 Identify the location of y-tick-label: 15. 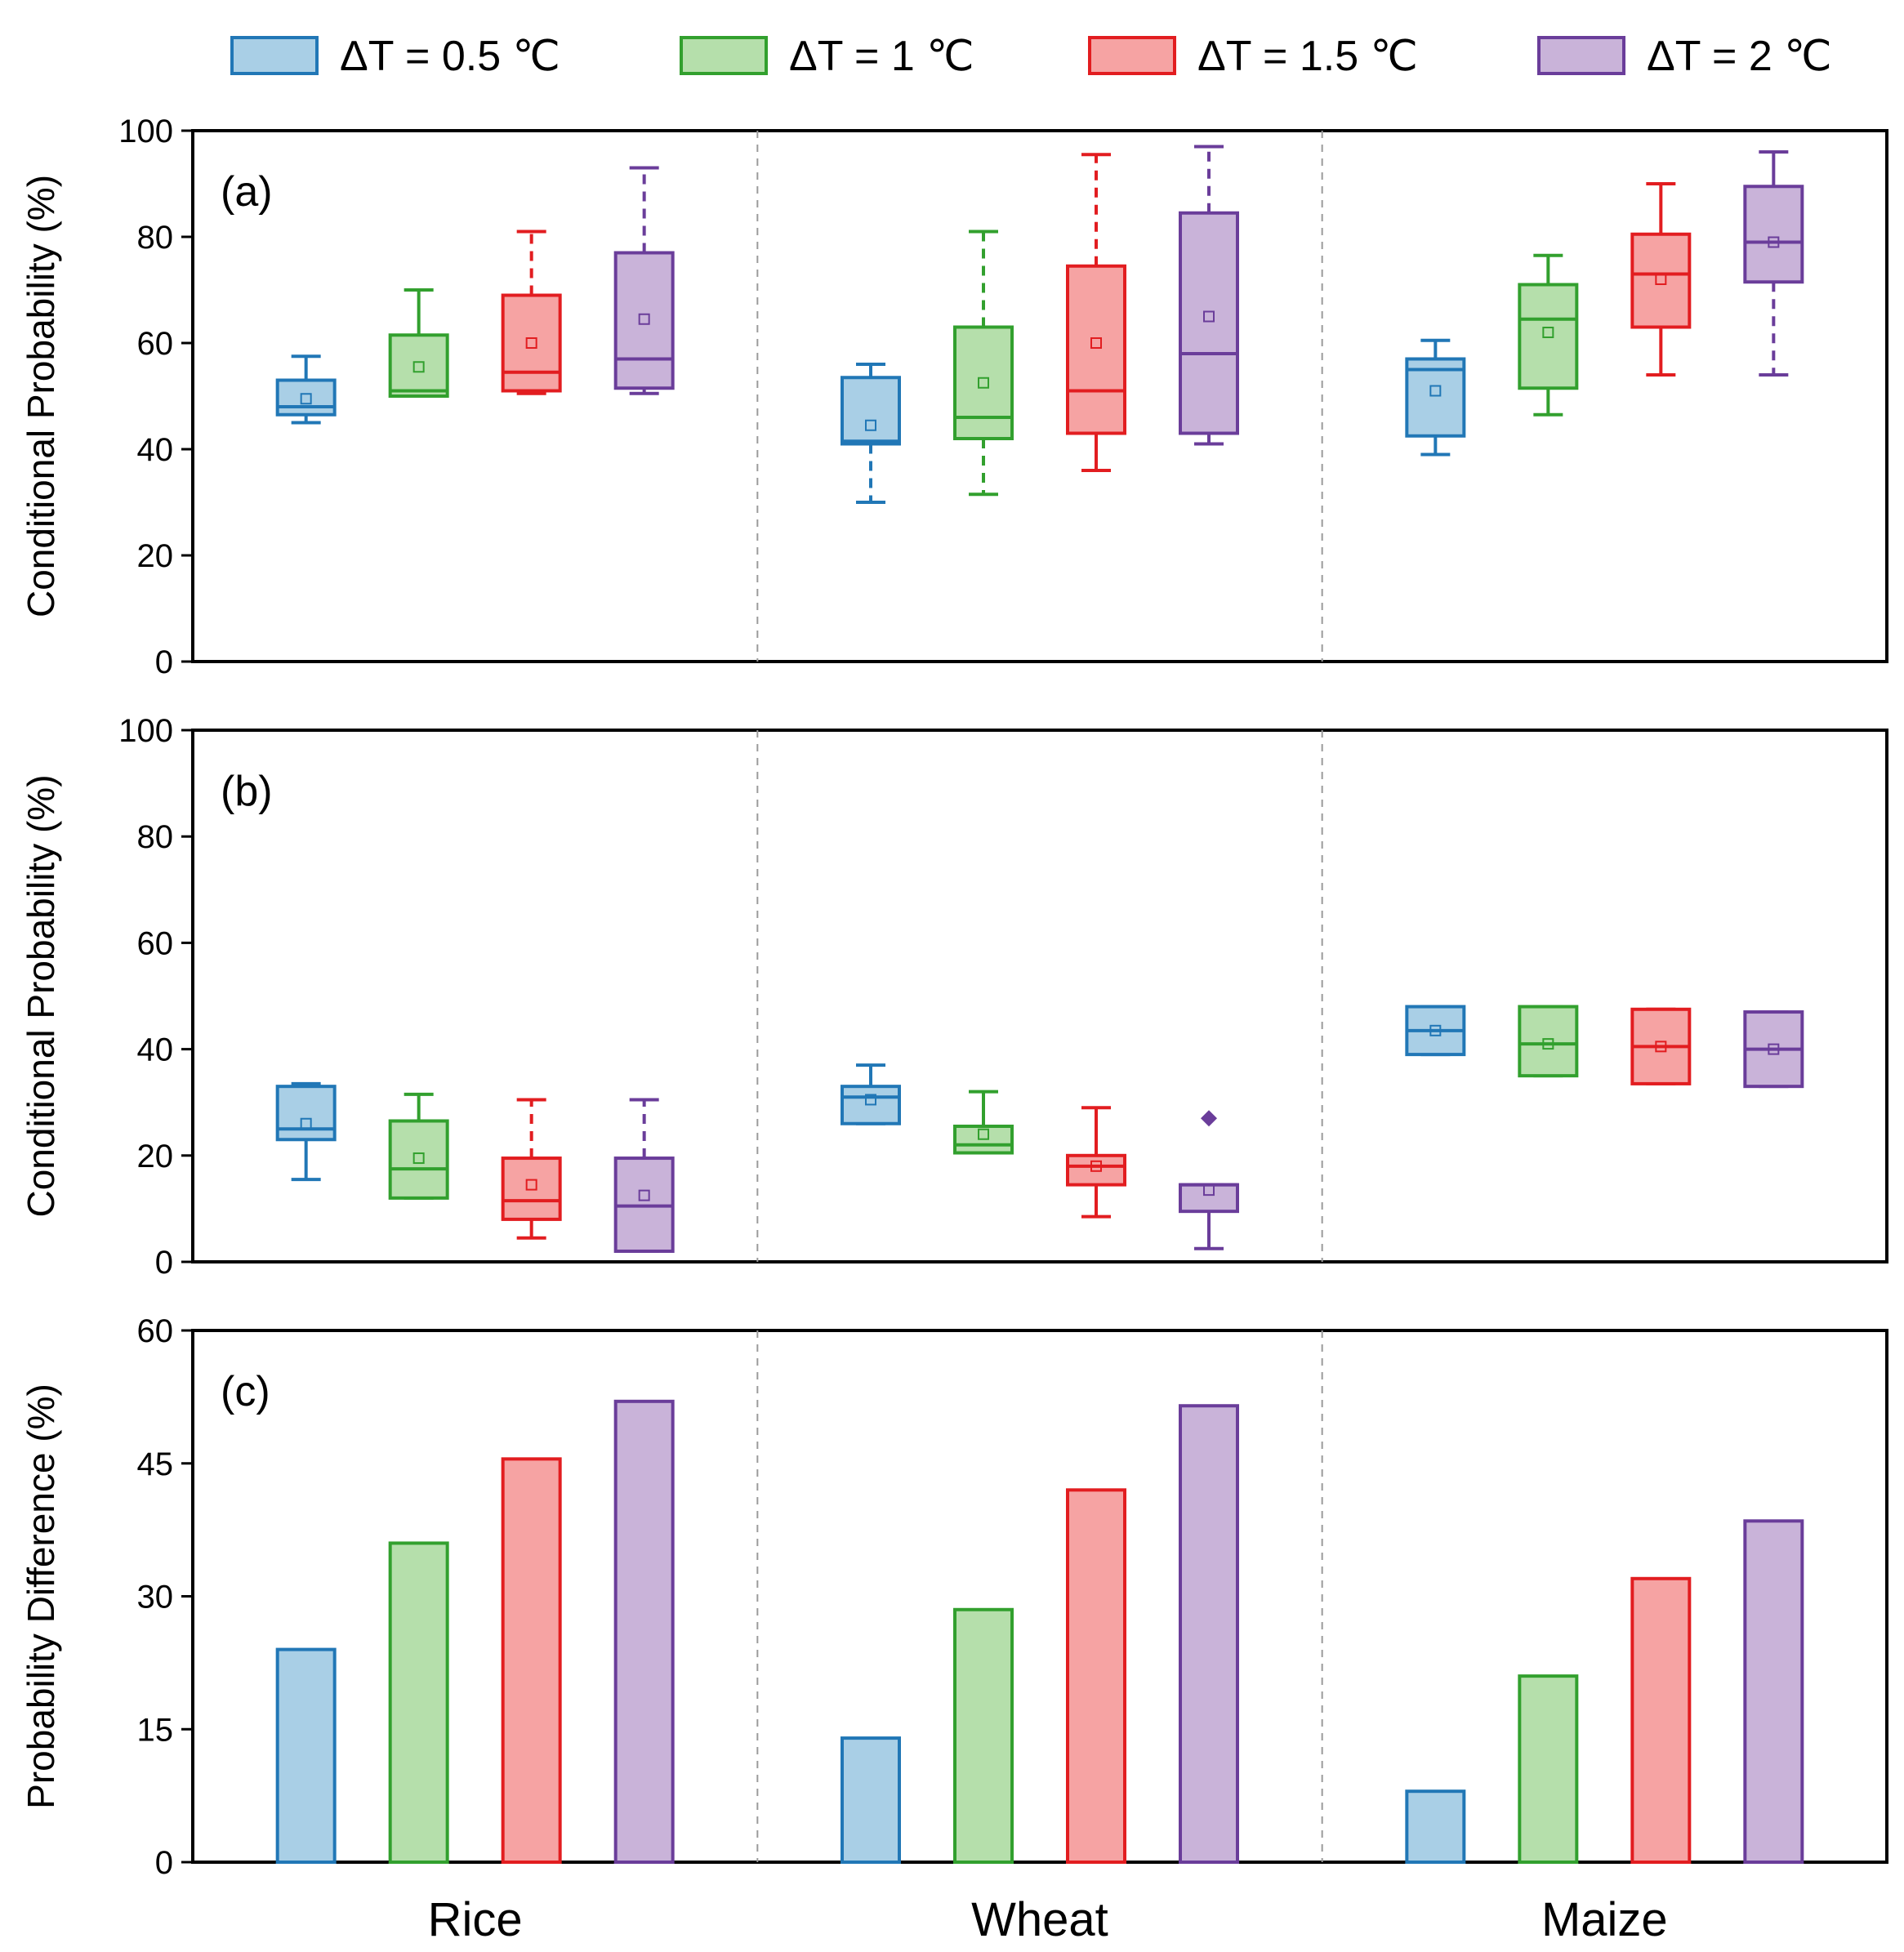
(155, 1730).